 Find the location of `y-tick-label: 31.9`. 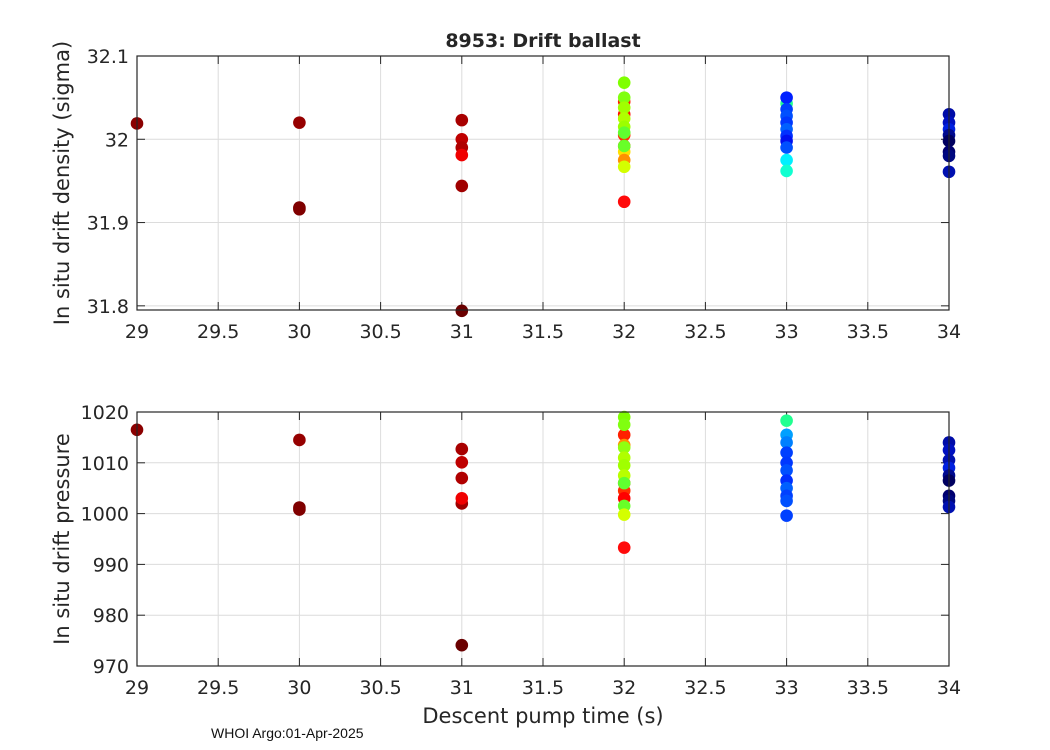

y-tick-label: 31.9 is located at coordinates (108, 224).